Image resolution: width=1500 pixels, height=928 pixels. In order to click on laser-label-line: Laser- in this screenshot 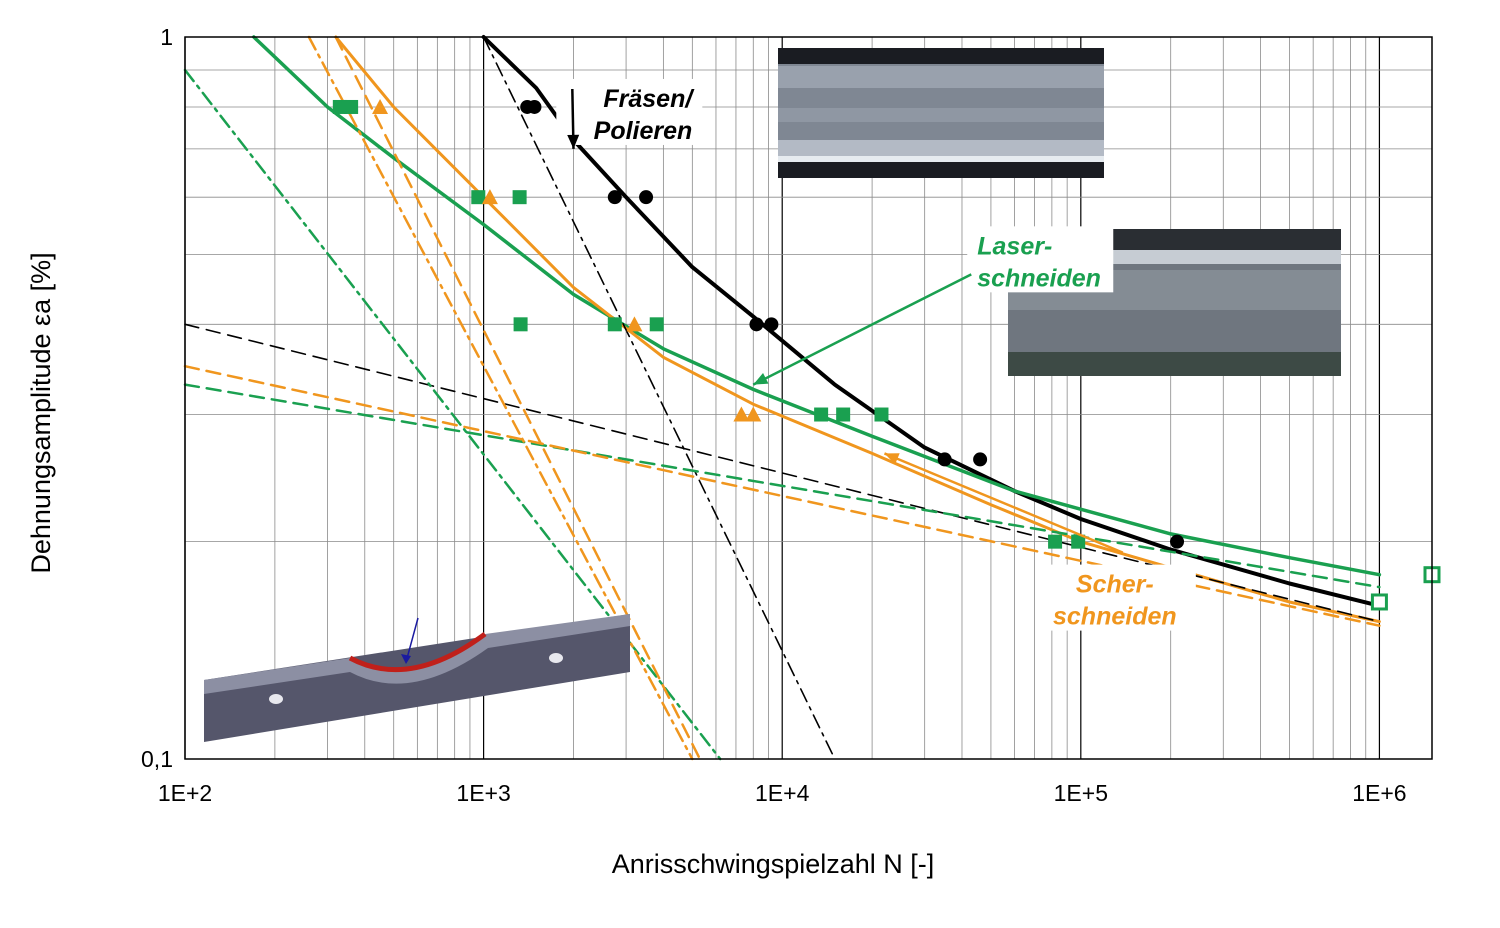, I will do `click(1014, 246)`.